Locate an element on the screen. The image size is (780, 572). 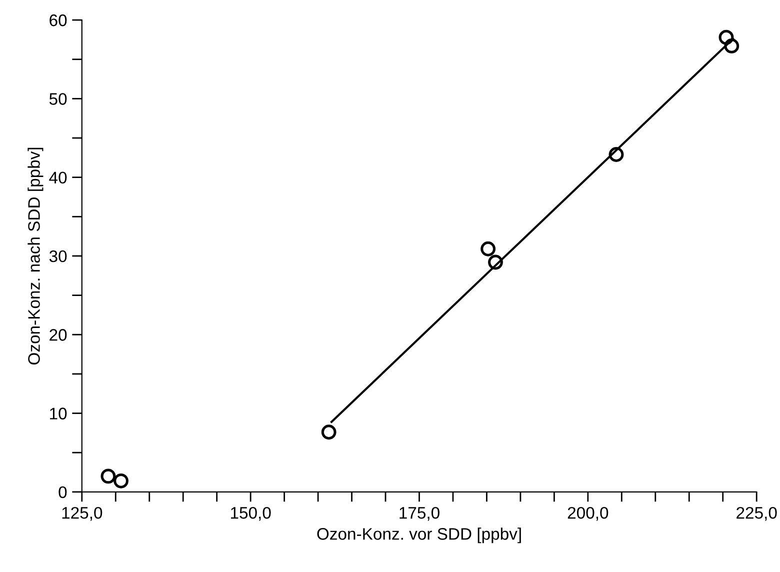
x-tick-label: 150,0 is located at coordinates (250, 513).